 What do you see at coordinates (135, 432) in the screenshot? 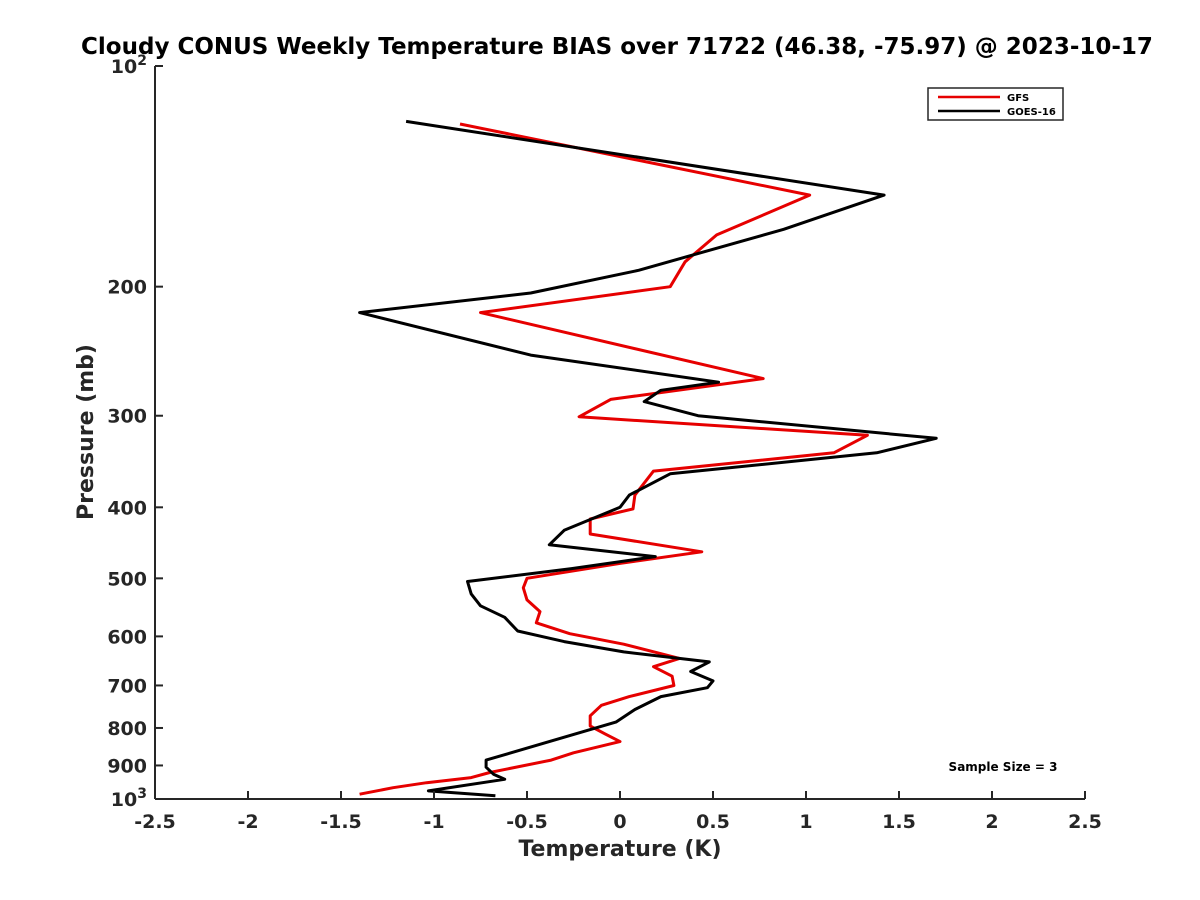
I see `y-axis-ticks: 10² 200 300 400 500 600 700 800 900 10³` at bounding box center [135, 432].